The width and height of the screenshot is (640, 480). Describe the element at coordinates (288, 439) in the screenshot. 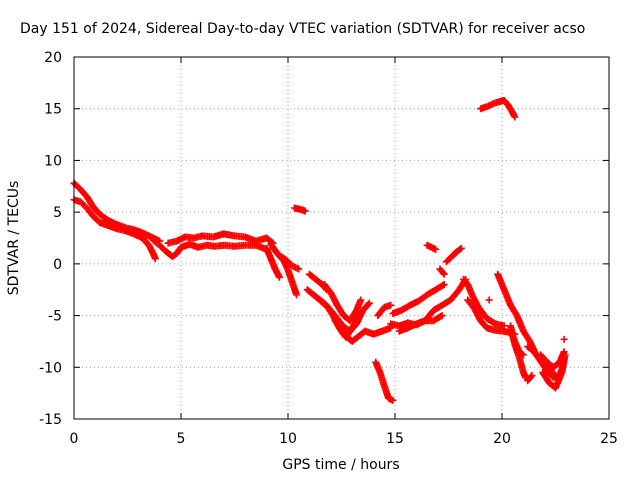

I see `x-tick-label: 10` at that location.